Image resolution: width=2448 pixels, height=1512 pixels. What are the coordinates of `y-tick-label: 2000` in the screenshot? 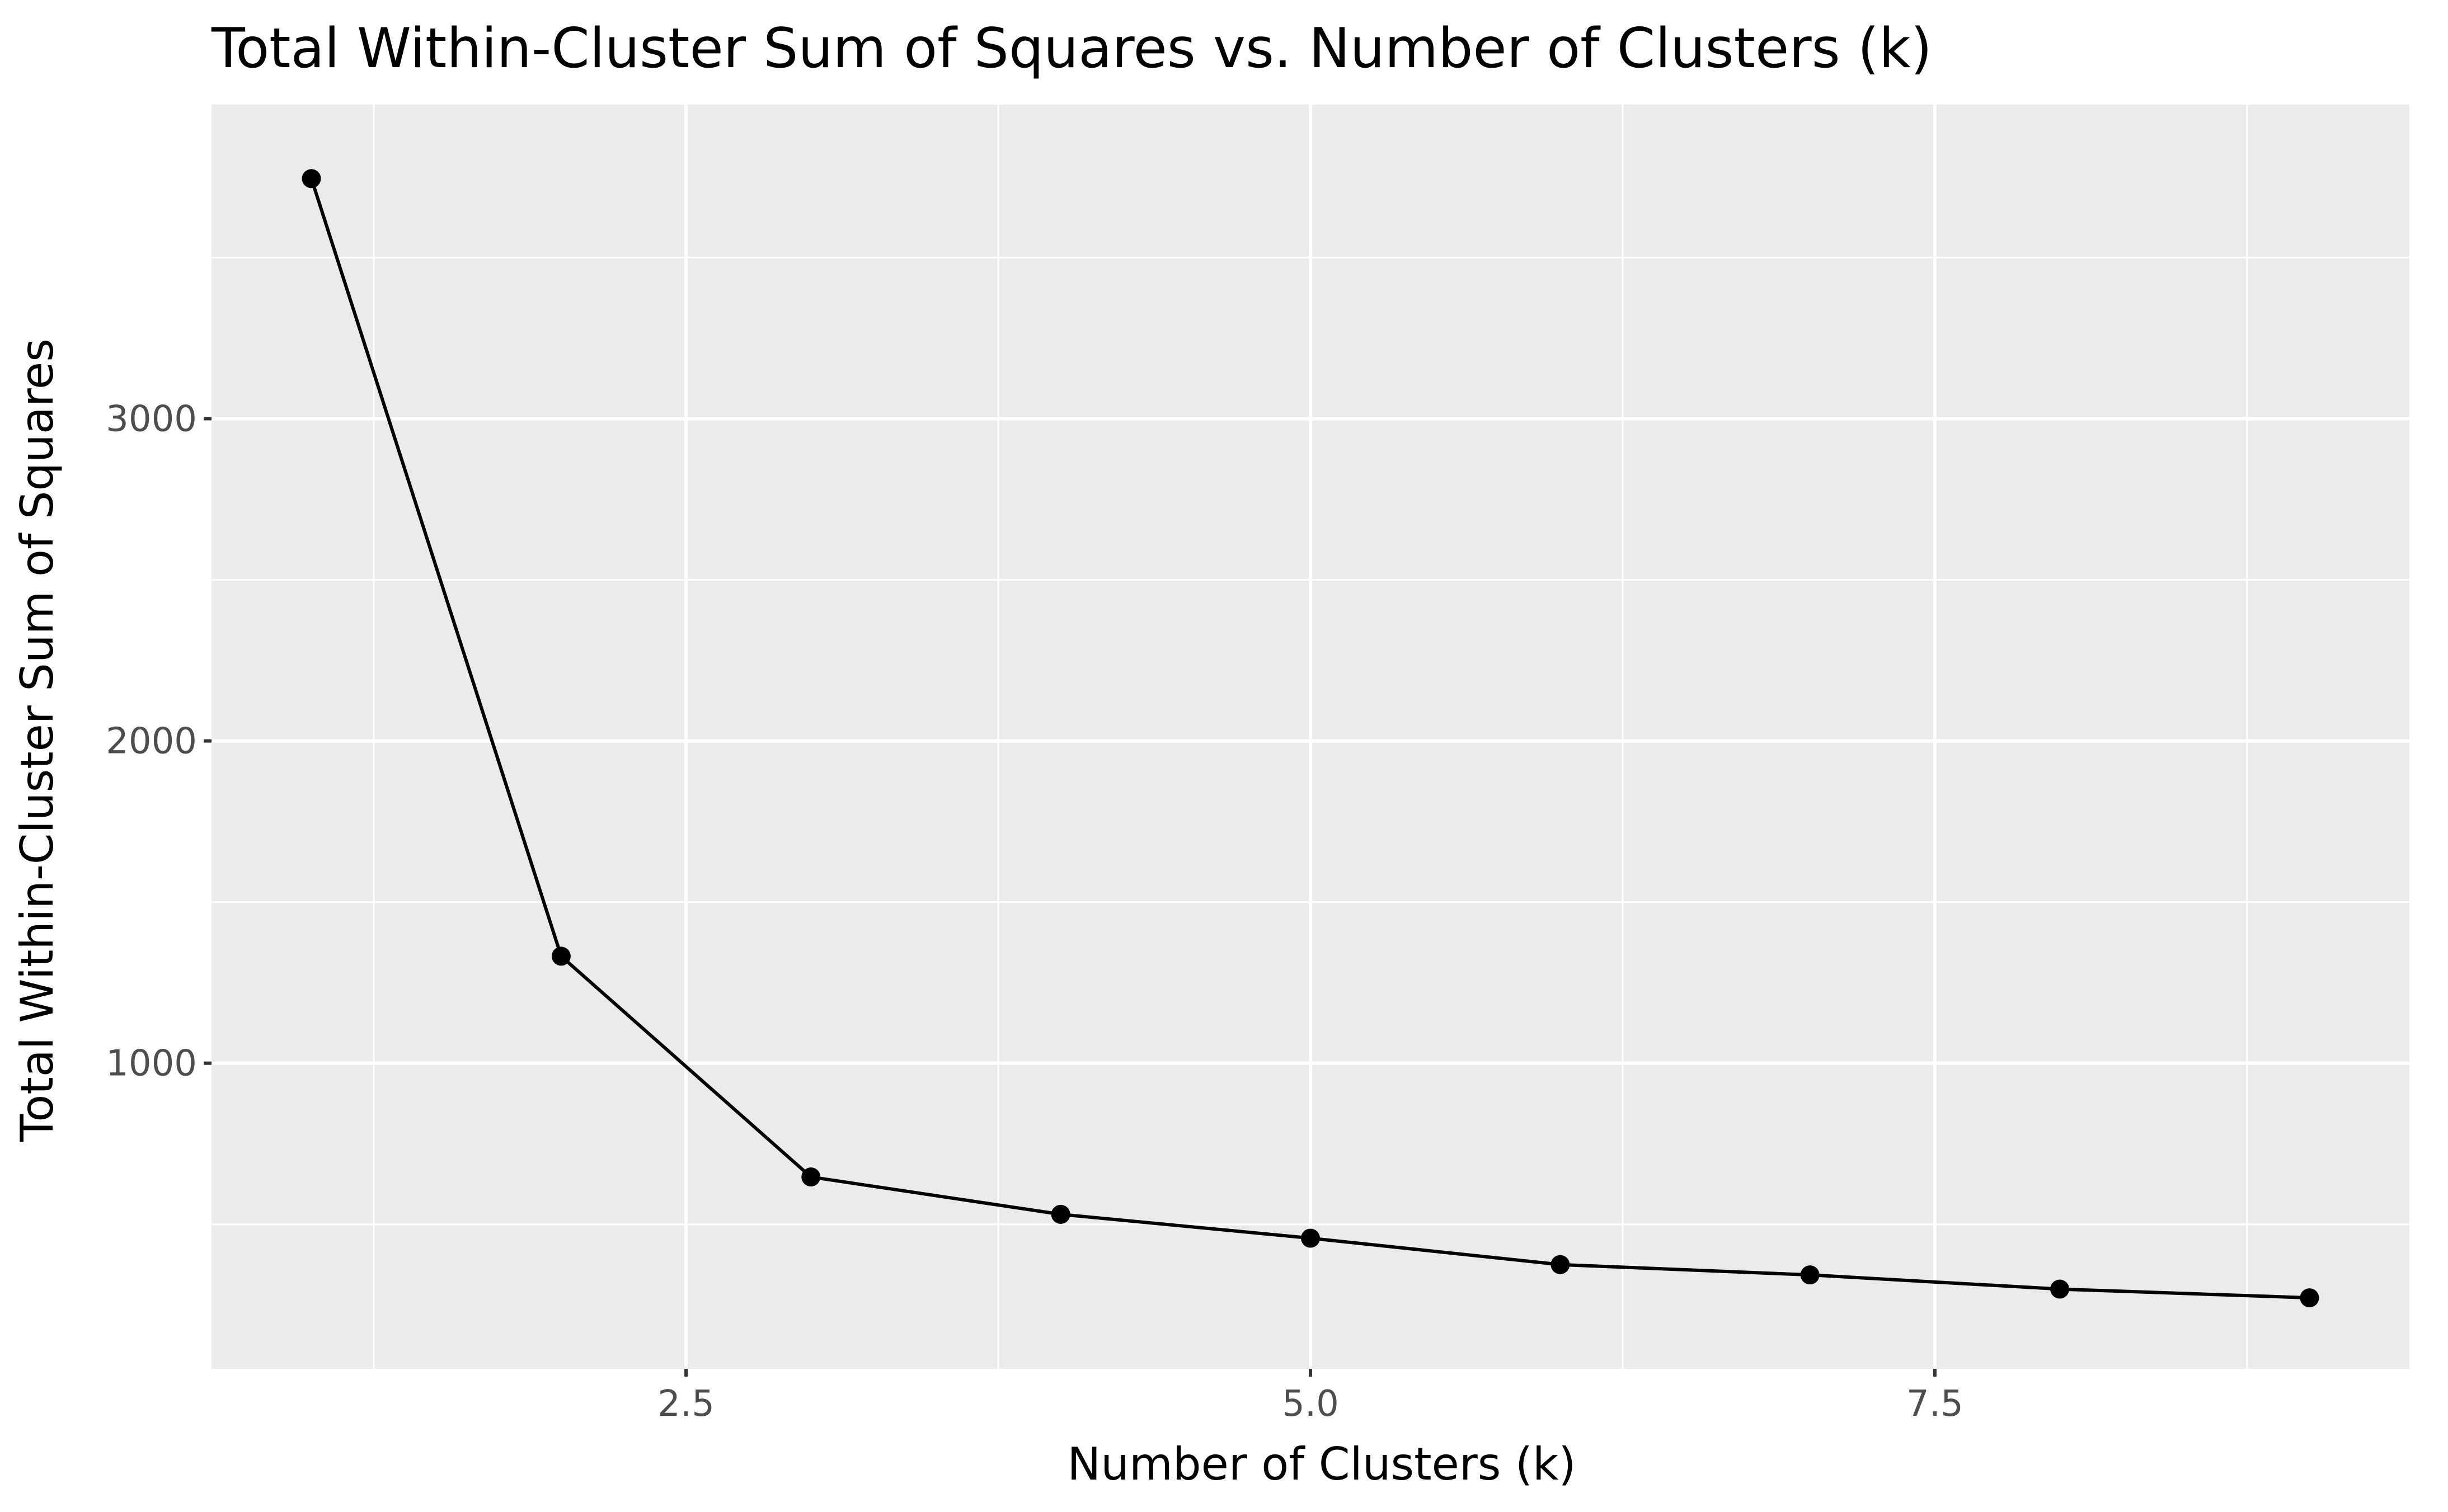 It's located at (151, 741).